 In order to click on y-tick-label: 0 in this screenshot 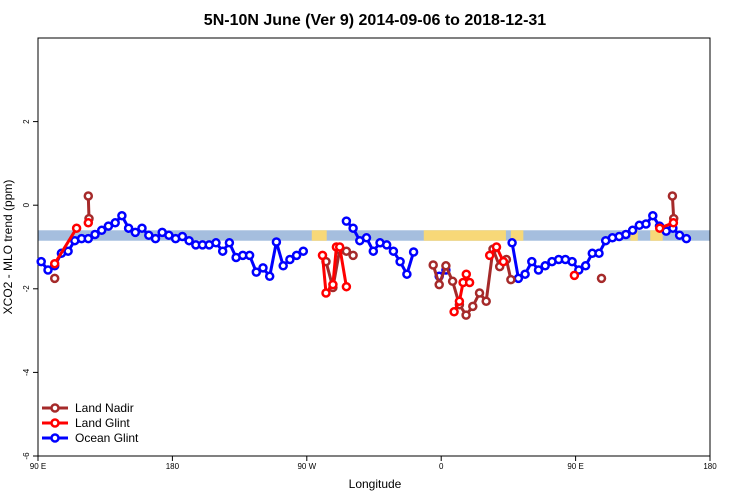, I will do `click(26, 204)`.